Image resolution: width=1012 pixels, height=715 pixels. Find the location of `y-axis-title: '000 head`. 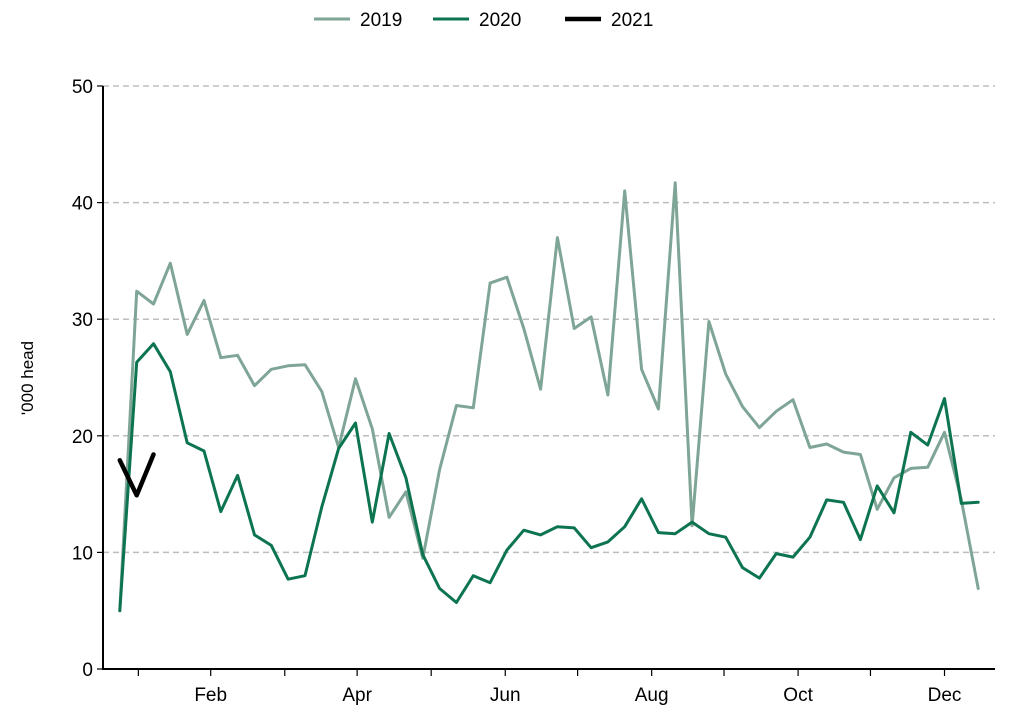

y-axis-title: '000 head is located at coordinates (27, 378).